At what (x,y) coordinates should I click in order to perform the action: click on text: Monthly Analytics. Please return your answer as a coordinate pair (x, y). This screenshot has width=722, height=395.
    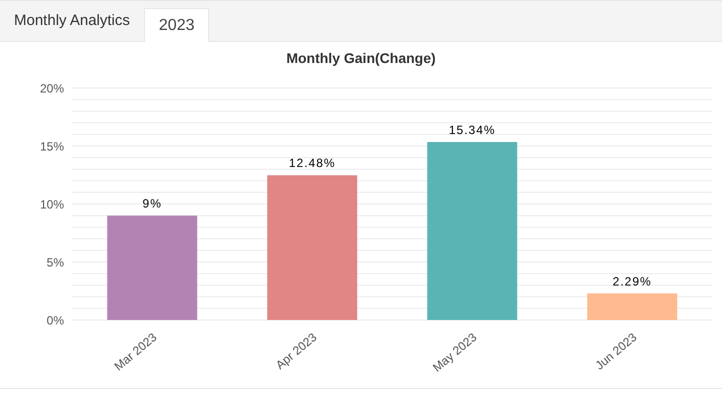
    Looking at the image, I should click on (72, 21).